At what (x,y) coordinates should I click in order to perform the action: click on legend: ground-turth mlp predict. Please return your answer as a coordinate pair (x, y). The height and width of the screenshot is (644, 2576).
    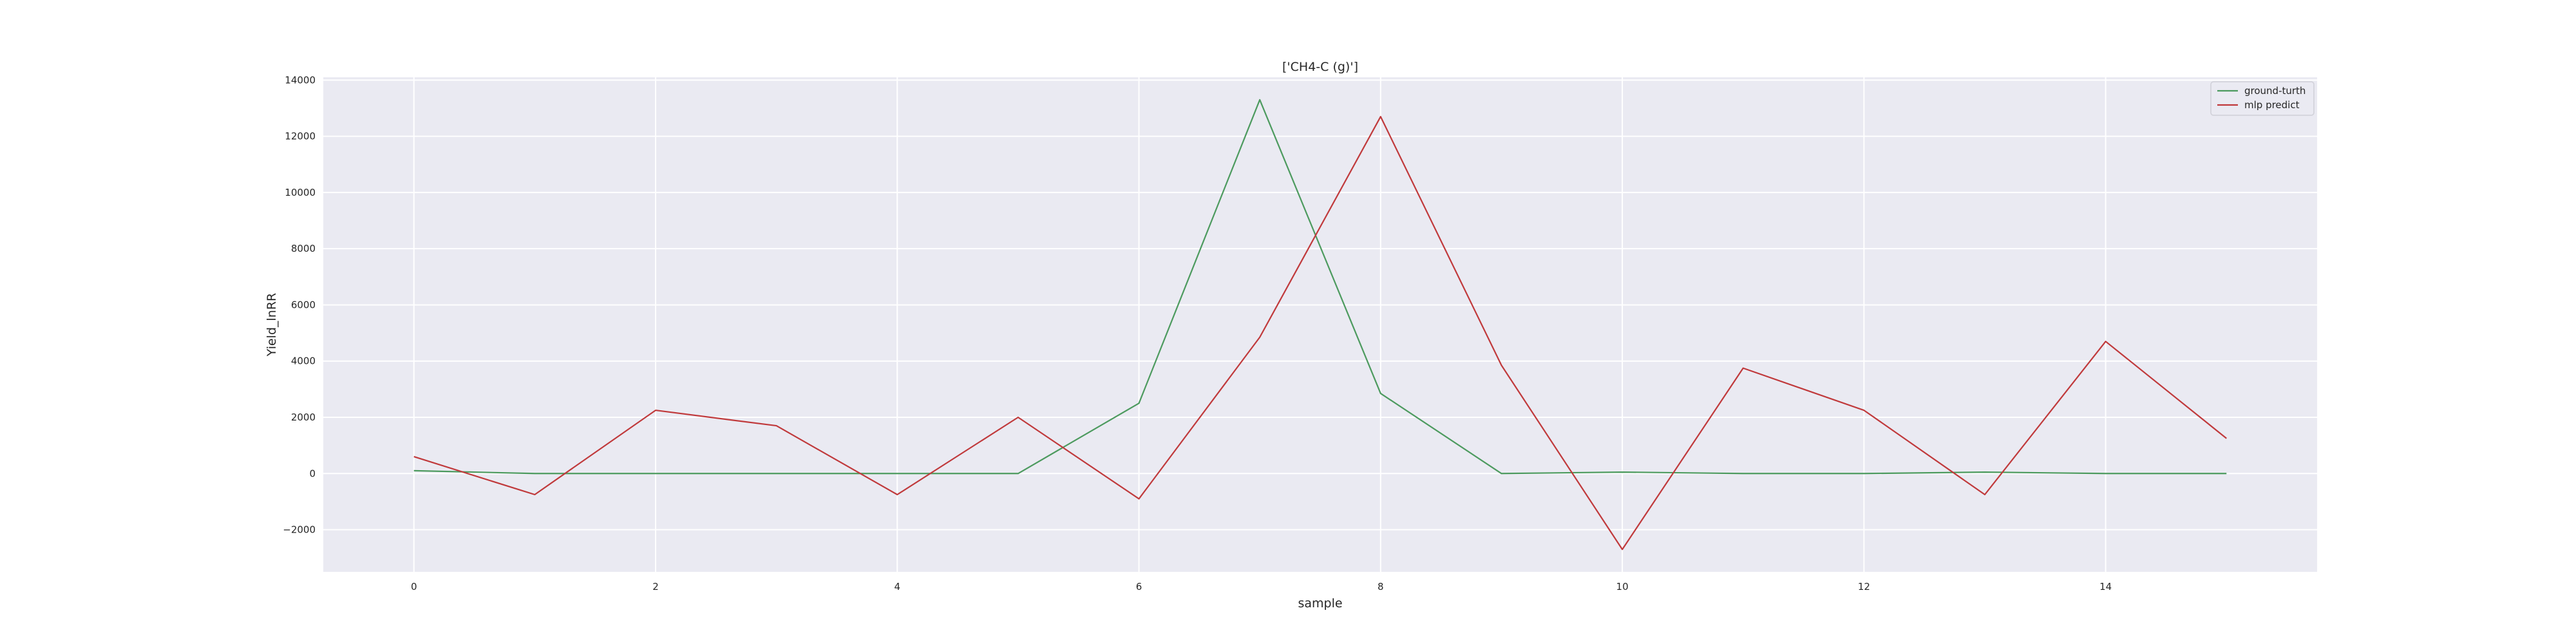
    Looking at the image, I should click on (2262, 99).